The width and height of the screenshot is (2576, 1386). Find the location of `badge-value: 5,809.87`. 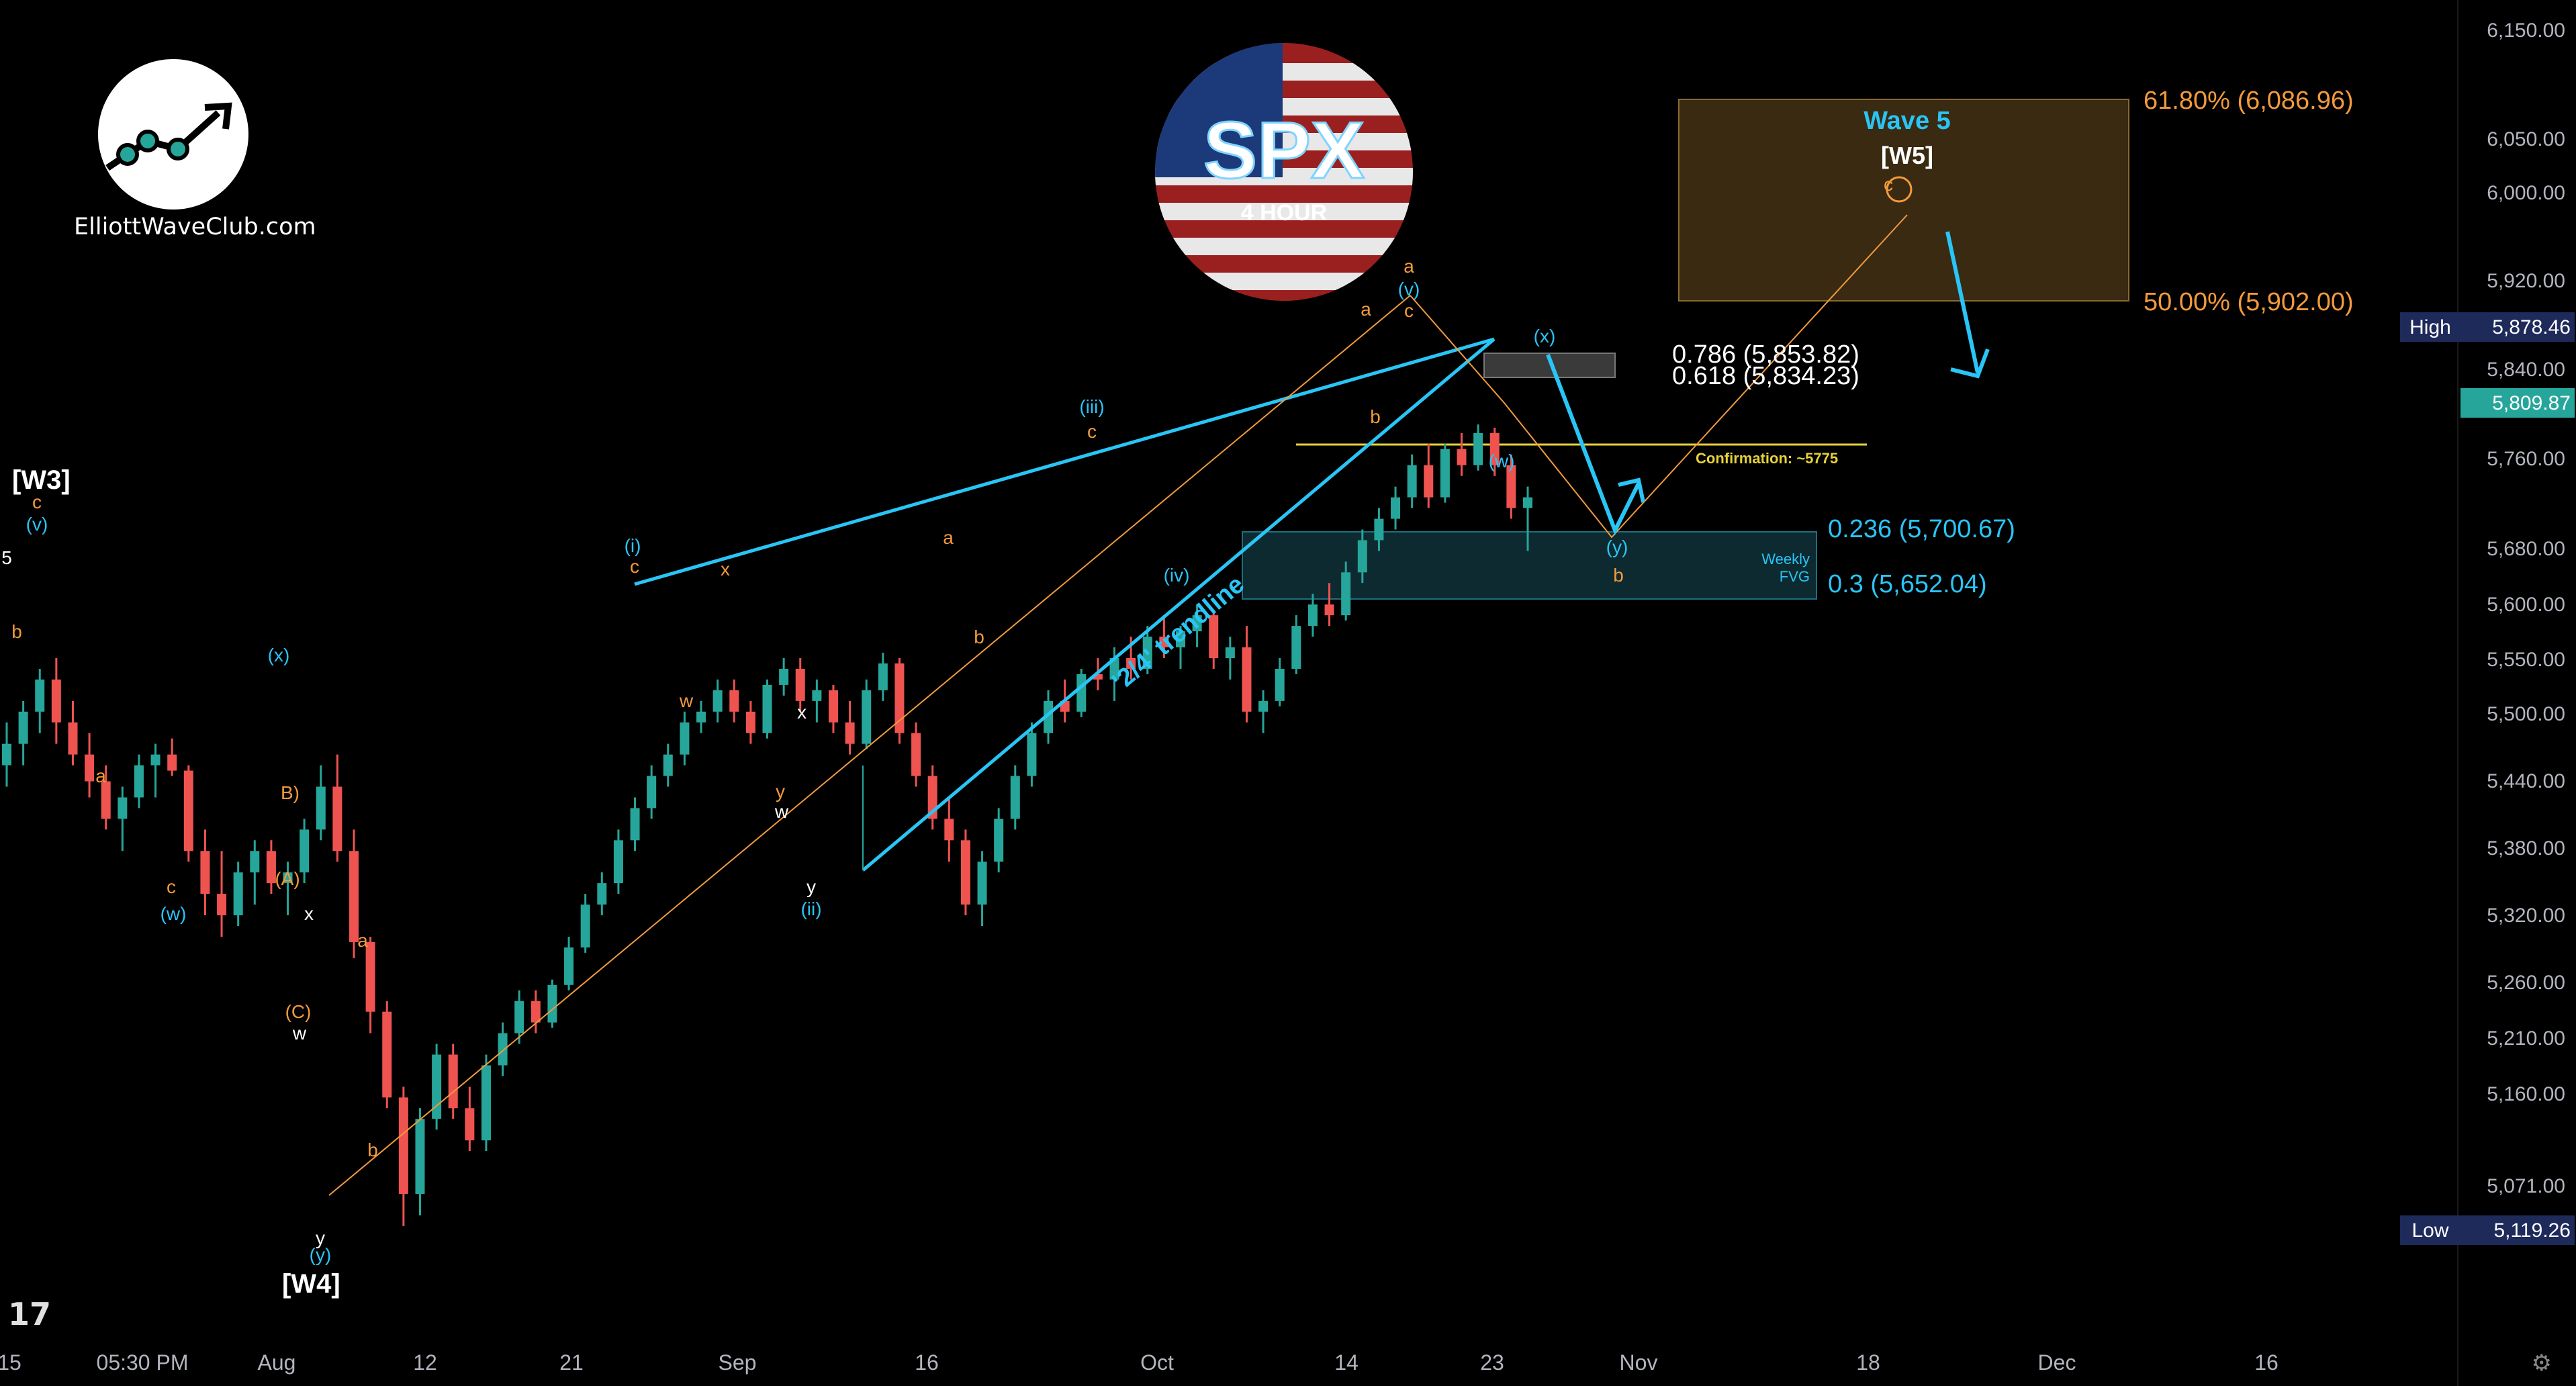

badge-value: 5,809.87 is located at coordinates (2531, 403).